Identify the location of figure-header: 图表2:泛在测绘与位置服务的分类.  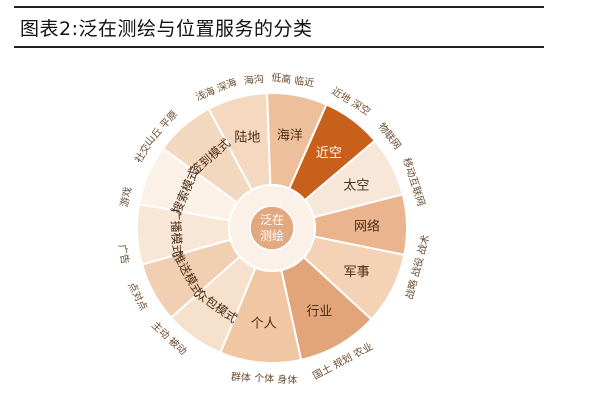
(279, 27).